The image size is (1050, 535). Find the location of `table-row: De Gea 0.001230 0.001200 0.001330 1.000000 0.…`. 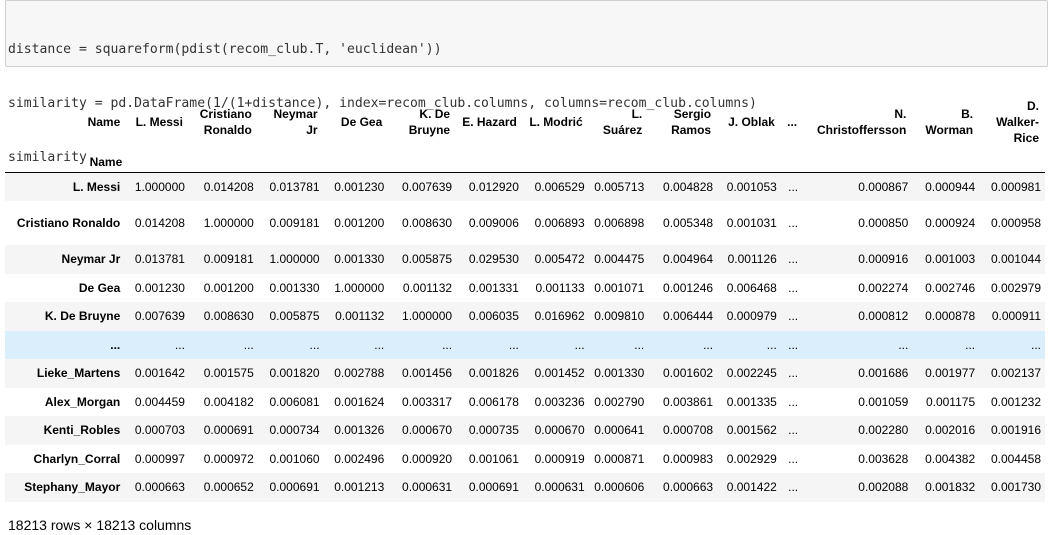

table-row: De Gea 0.001230 0.001200 0.001330 1.000000 0.… is located at coordinates (525, 288).